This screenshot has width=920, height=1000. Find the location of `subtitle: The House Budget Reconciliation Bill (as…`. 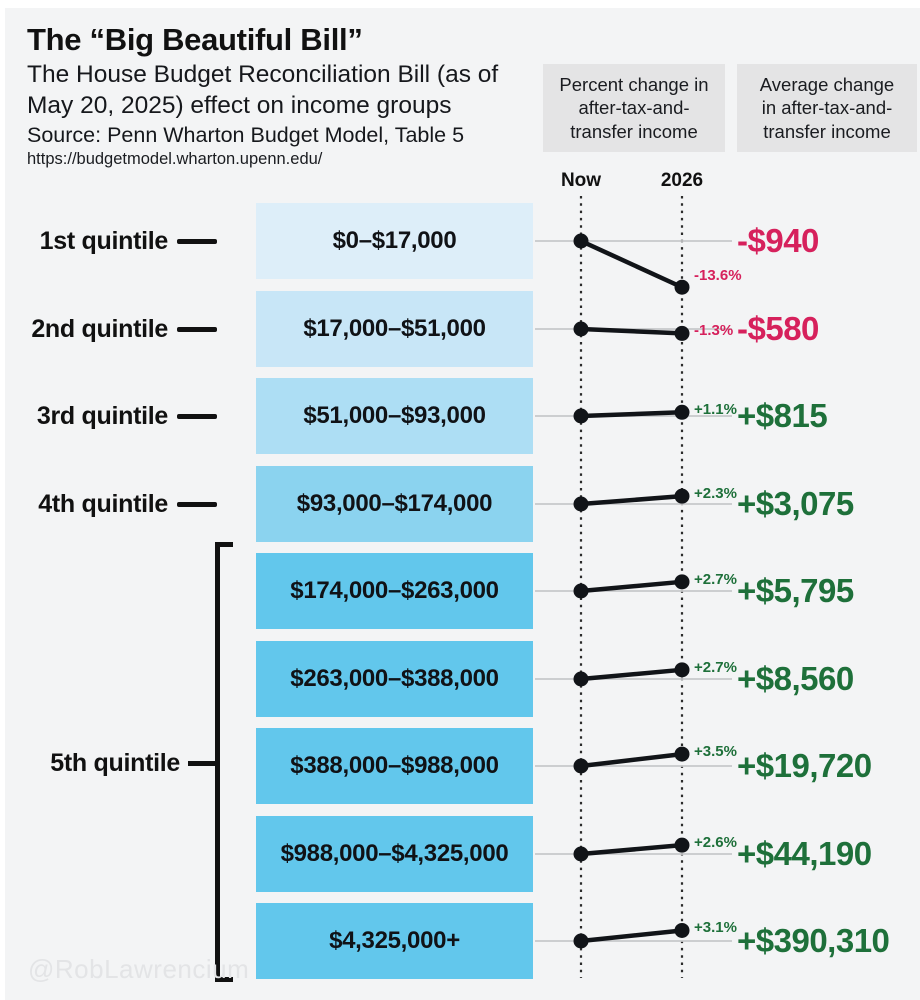

subtitle: The House Budget Reconciliation Bill (as… is located at coordinates (263, 90).